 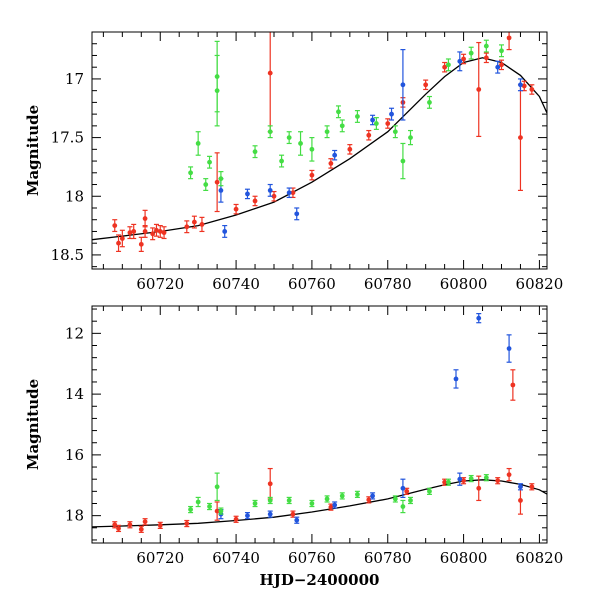 What do you see at coordinates (74, 394) in the screenshot?
I see `y-tick-label: 14` at bounding box center [74, 394].